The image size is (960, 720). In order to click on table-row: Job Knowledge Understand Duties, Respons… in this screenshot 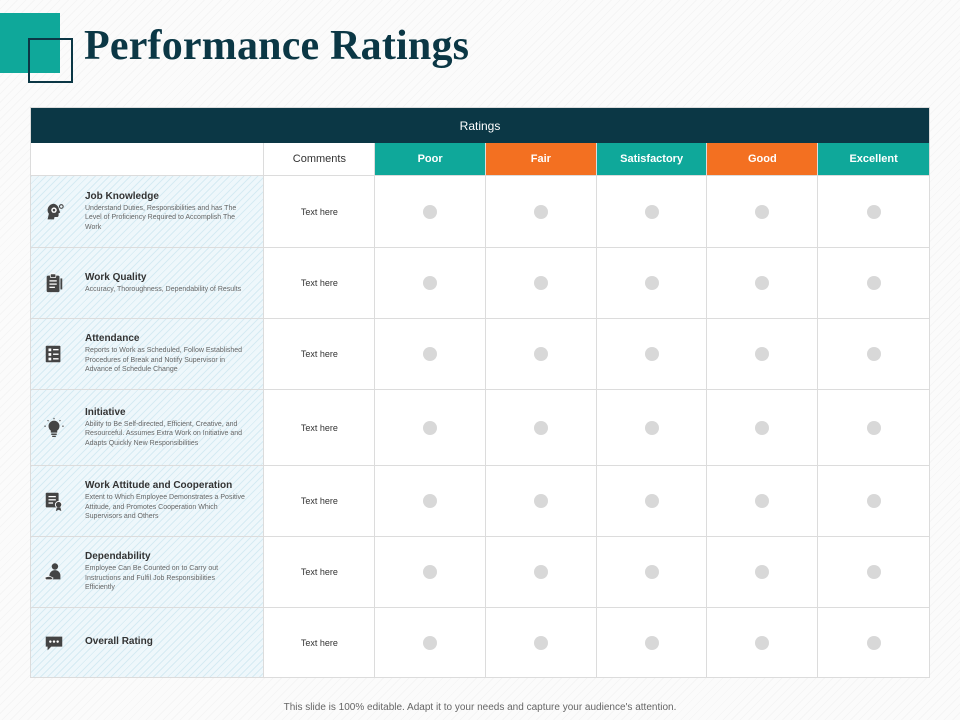, I will do `click(480, 211)`.